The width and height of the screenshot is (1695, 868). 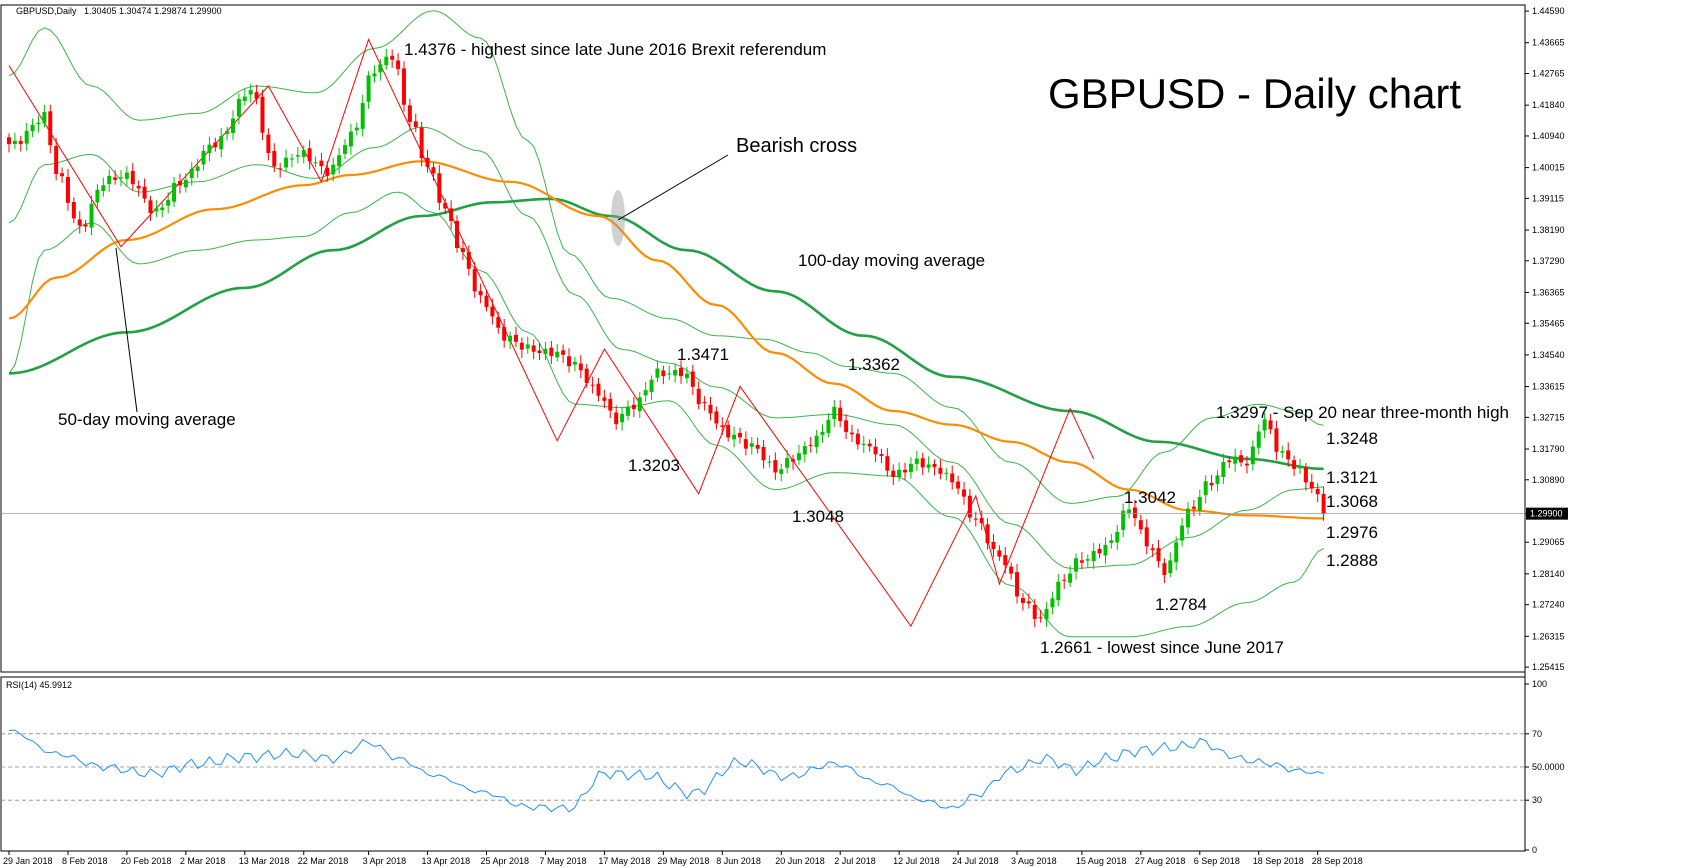 What do you see at coordinates (1548, 74) in the screenshot?
I see `price-tick-label: 1.42765` at bounding box center [1548, 74].